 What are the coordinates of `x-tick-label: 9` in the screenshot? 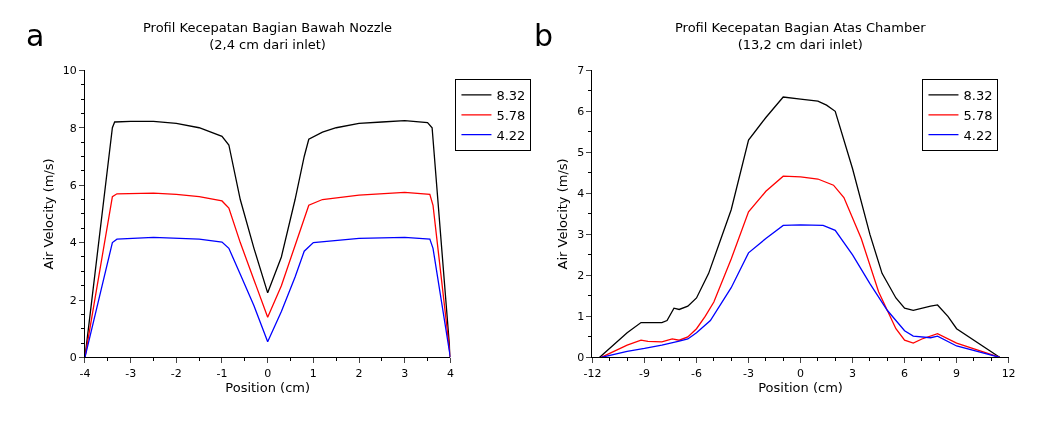 It's located at (957, 373).